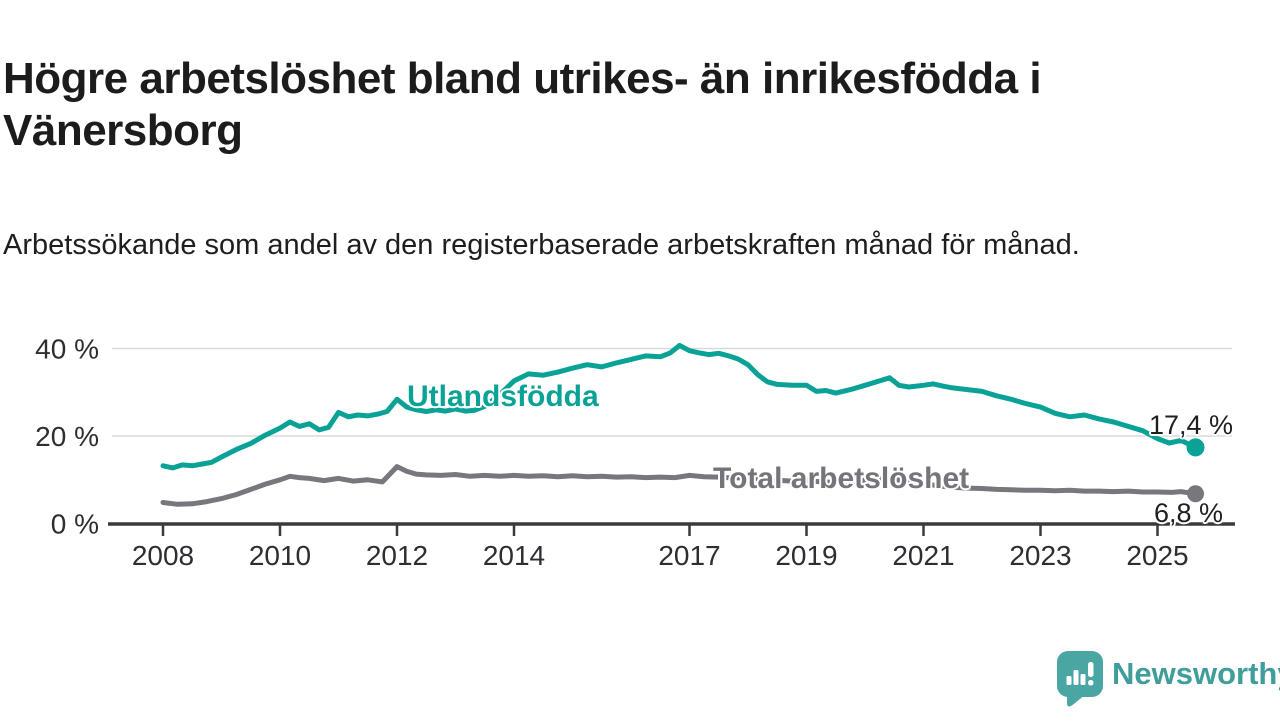 The image size is (1280, 725). I want to click on x-tick-label: 2025, so click(1157, 555).